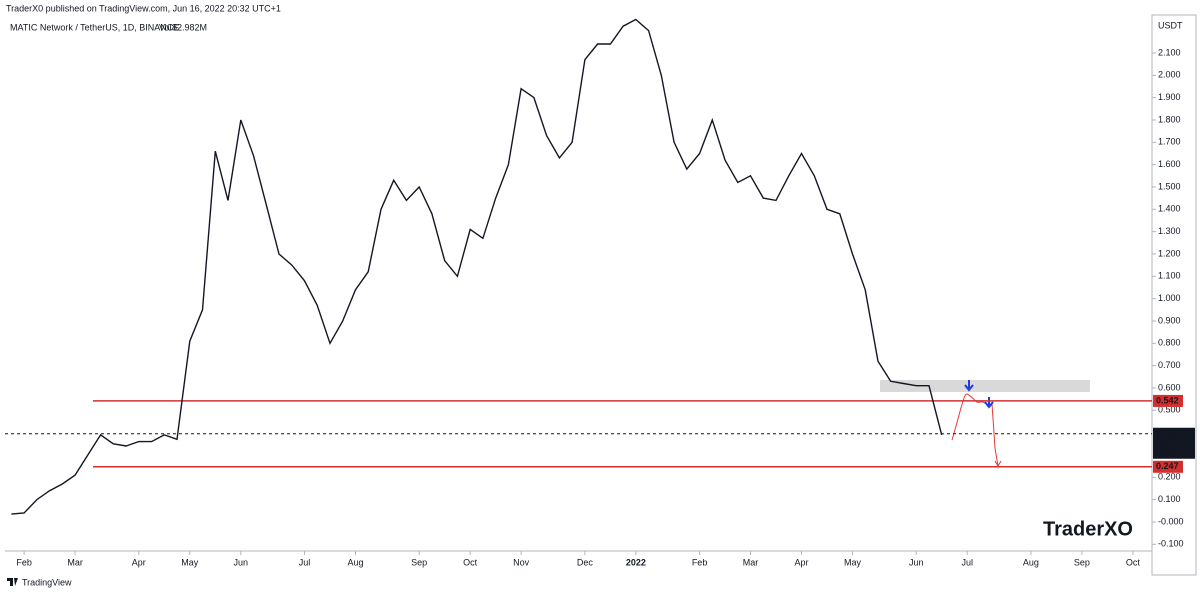 The image size is (1200, 599). Describe the element at coordinates (1169, 276) in the screenshot. I see `y-tick-label: 1.100` at that location.